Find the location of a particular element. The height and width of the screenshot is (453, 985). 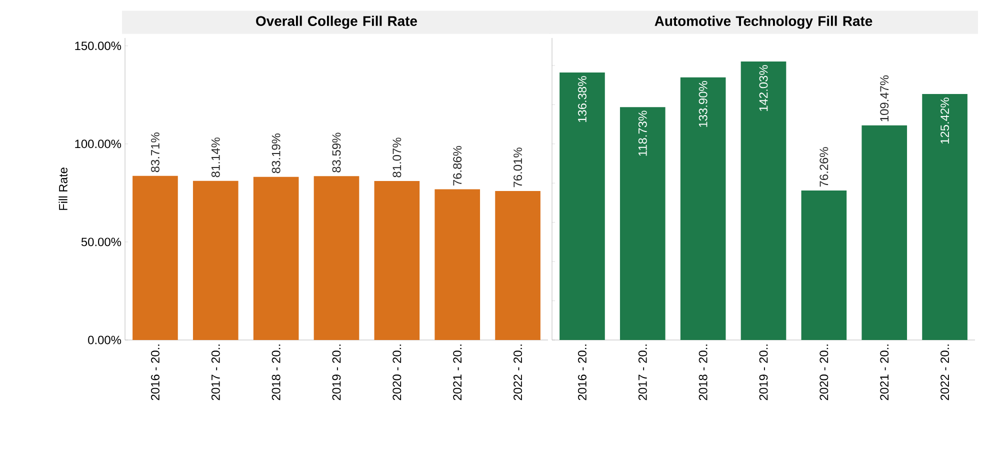

data-label: 83.19% is located at coordinates (276, 154).